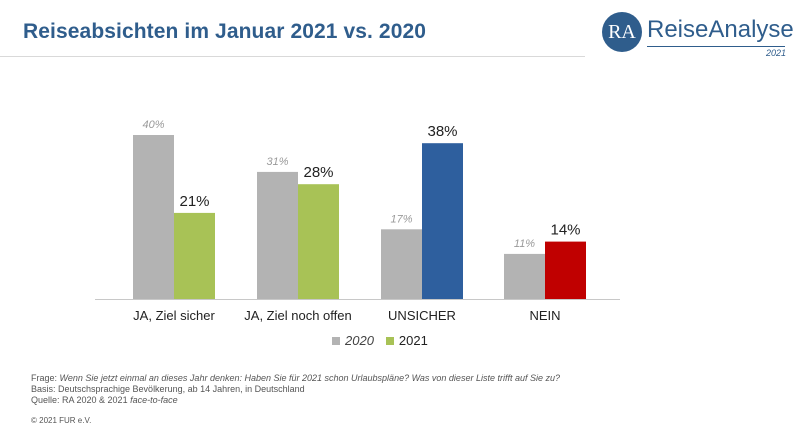 This screenshot has width=801, height=437. I want to click on category-label-1: JA, Ziel sicher, so click(174, 315).